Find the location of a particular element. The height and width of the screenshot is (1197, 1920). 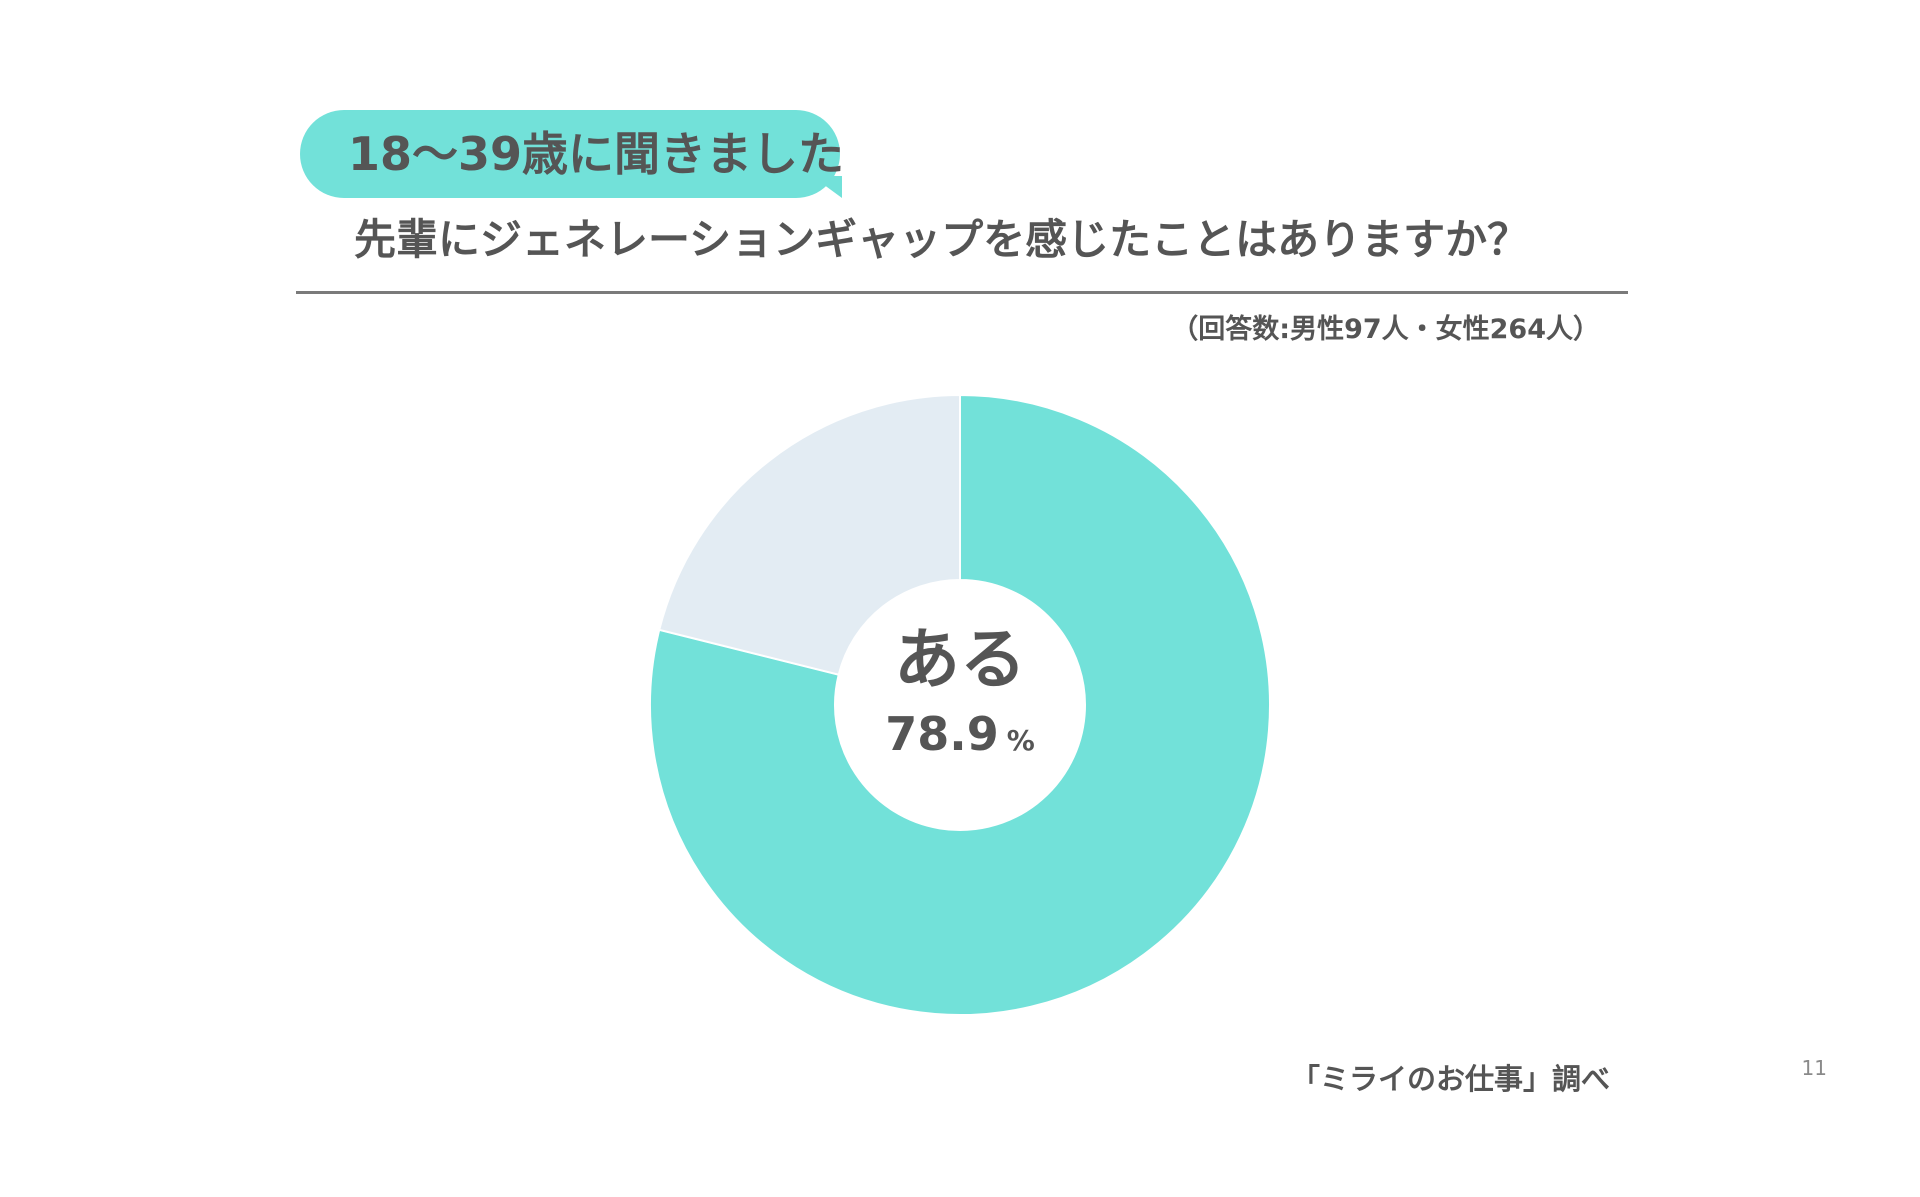

respondent-count: （回答数:男性97人・女性264人） is located at coordinates (1385, 329).